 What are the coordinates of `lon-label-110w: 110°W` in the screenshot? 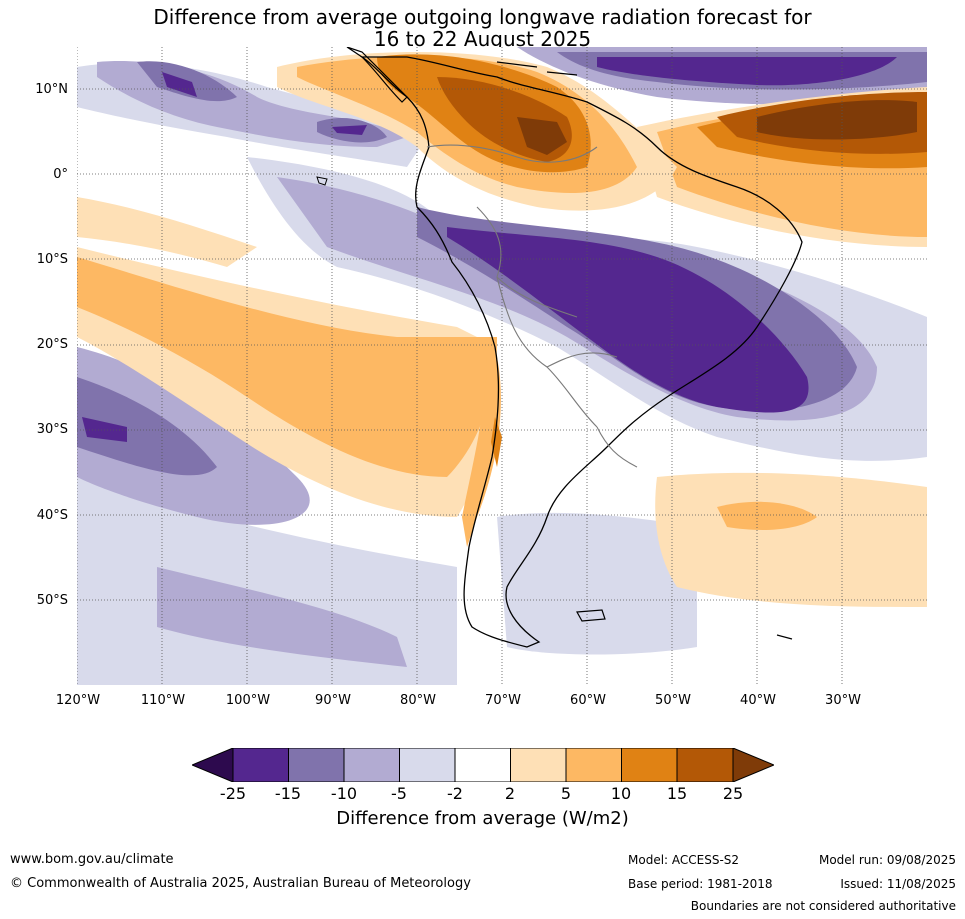 It's located at (163, 700).